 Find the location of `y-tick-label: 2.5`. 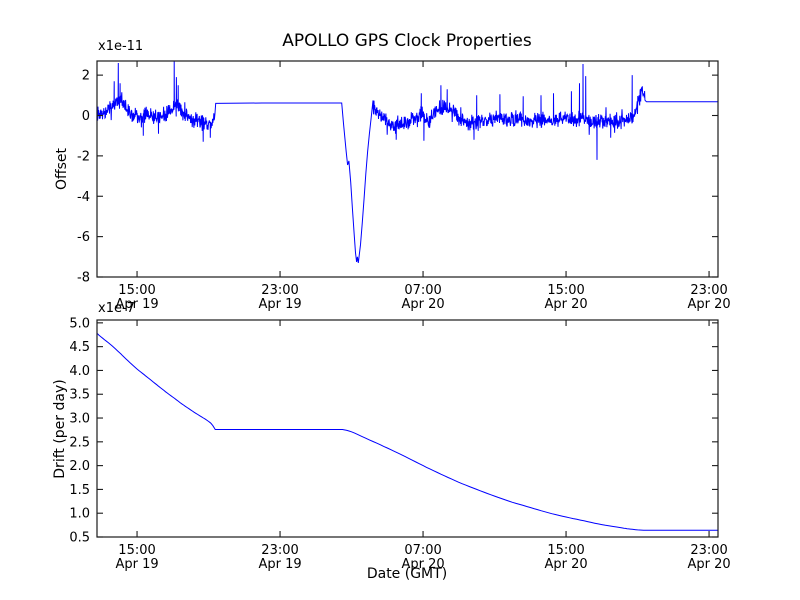

y-tick-label: 2.5 is located at coordinates (79, 442).